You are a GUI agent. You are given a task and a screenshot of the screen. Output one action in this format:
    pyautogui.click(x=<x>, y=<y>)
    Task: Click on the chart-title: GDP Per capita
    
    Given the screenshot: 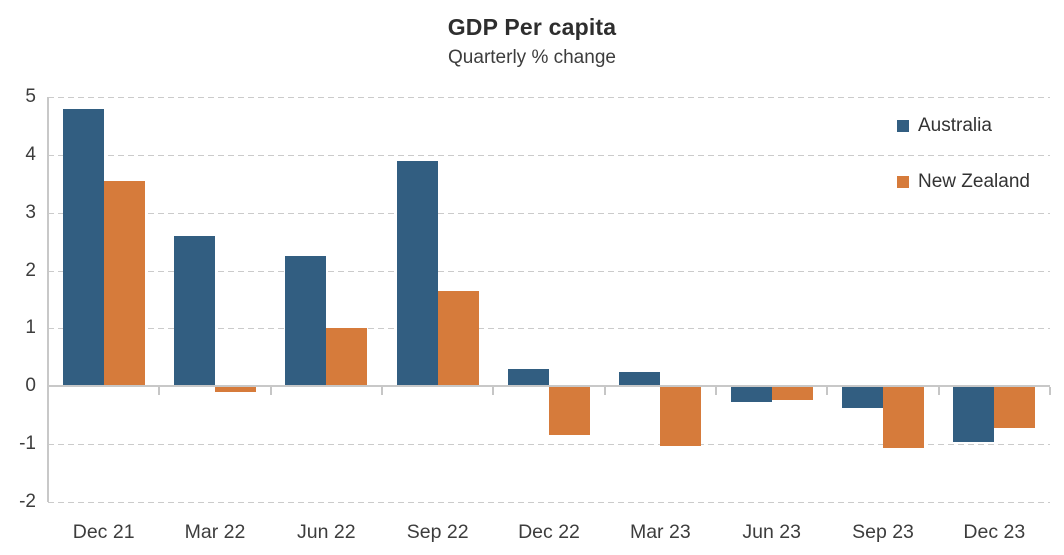 What is the action you would take?
    pyautogui.click(x=532, y=27)
    